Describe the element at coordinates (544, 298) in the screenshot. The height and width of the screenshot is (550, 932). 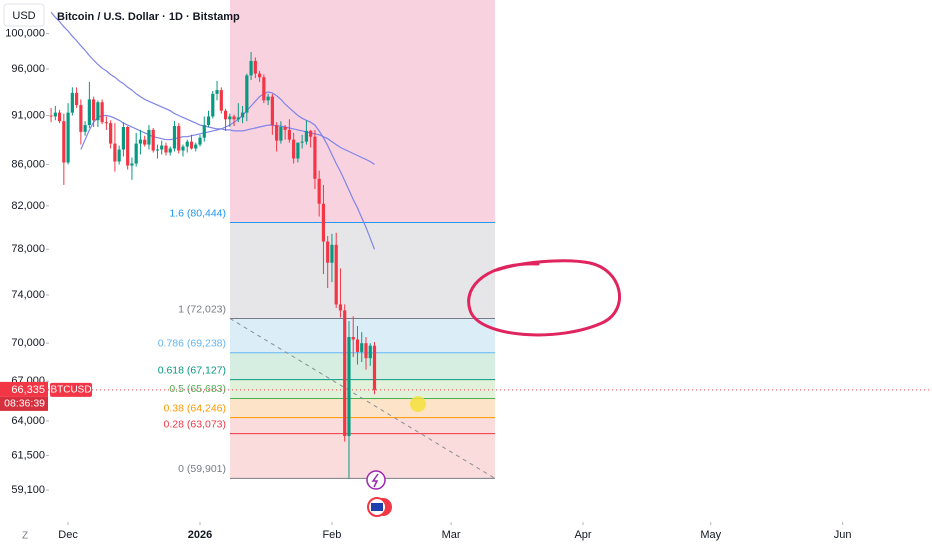
I see `hand-drawn-circle` at that location.